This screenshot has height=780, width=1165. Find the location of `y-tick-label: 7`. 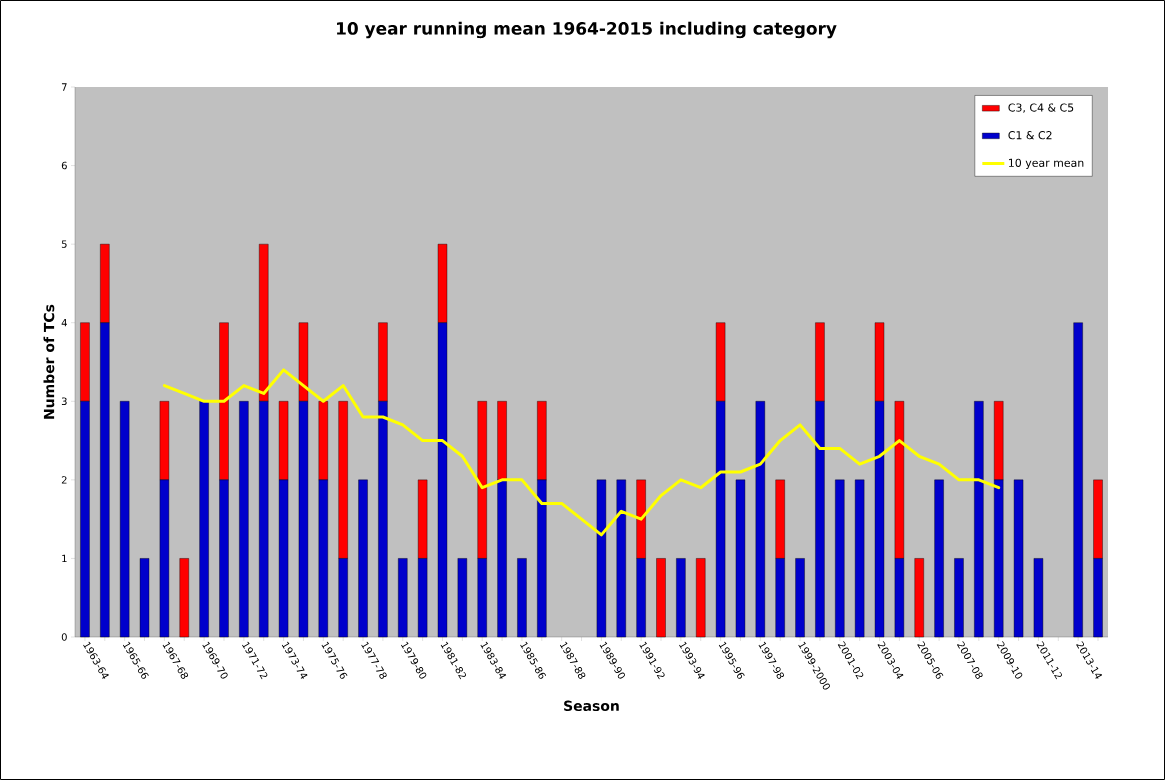

y-tick-label: 7 is located at coordinates (64, 87).